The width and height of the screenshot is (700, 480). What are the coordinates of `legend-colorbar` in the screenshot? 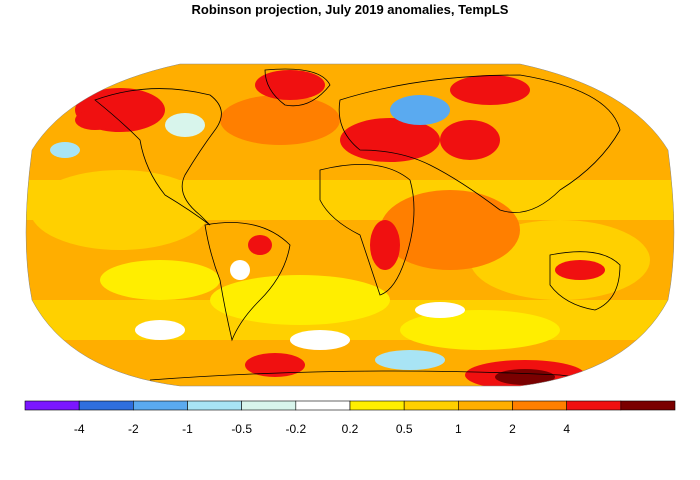 It's located at (350, 405).